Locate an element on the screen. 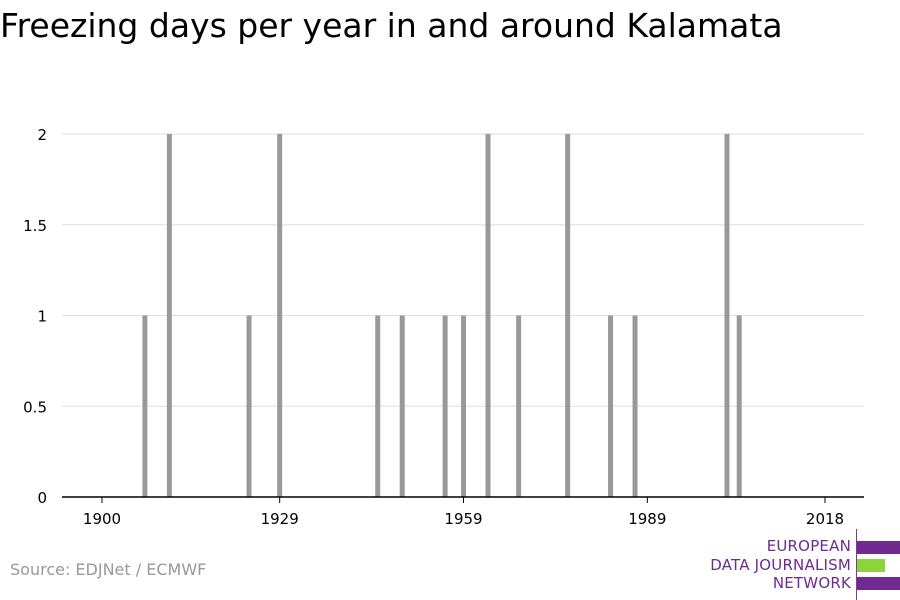 The image size is (900, 600). logo-bar-green is located at coordinates (871, 565).